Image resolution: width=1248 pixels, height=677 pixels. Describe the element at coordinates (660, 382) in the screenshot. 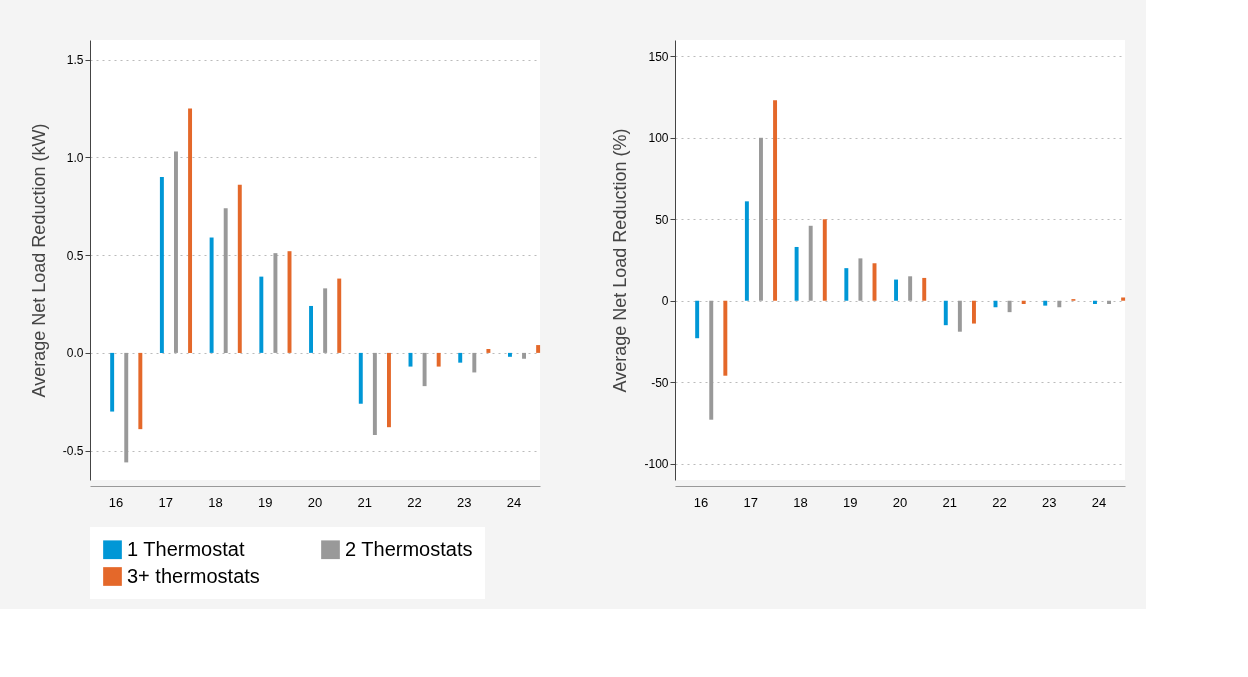

I see `y-tick-label: -50` at that location.